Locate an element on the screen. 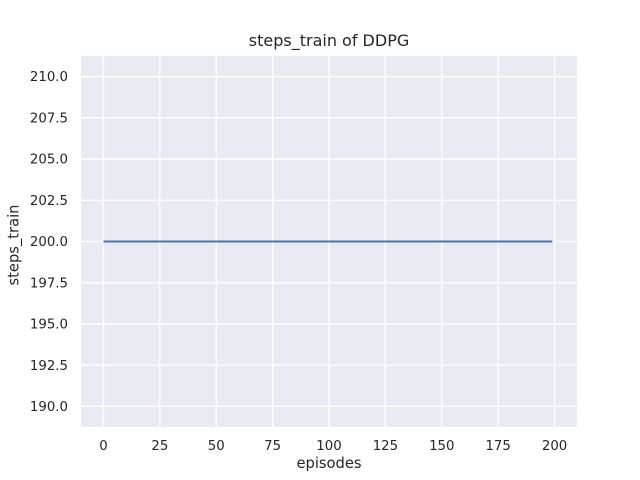 This screenshot has height=480, width=640. x-tick-label: 125 is located at coordinates (385, 446).